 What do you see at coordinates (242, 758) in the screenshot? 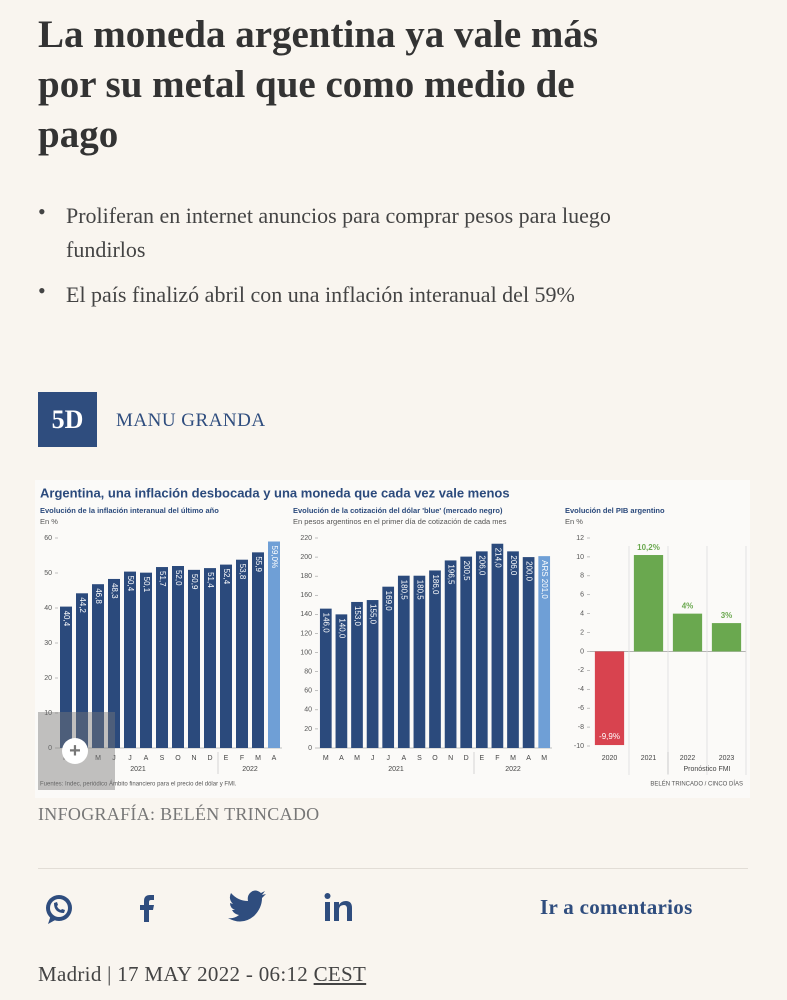
I see `x-tick-label: F` at bounding box center [242, 758].